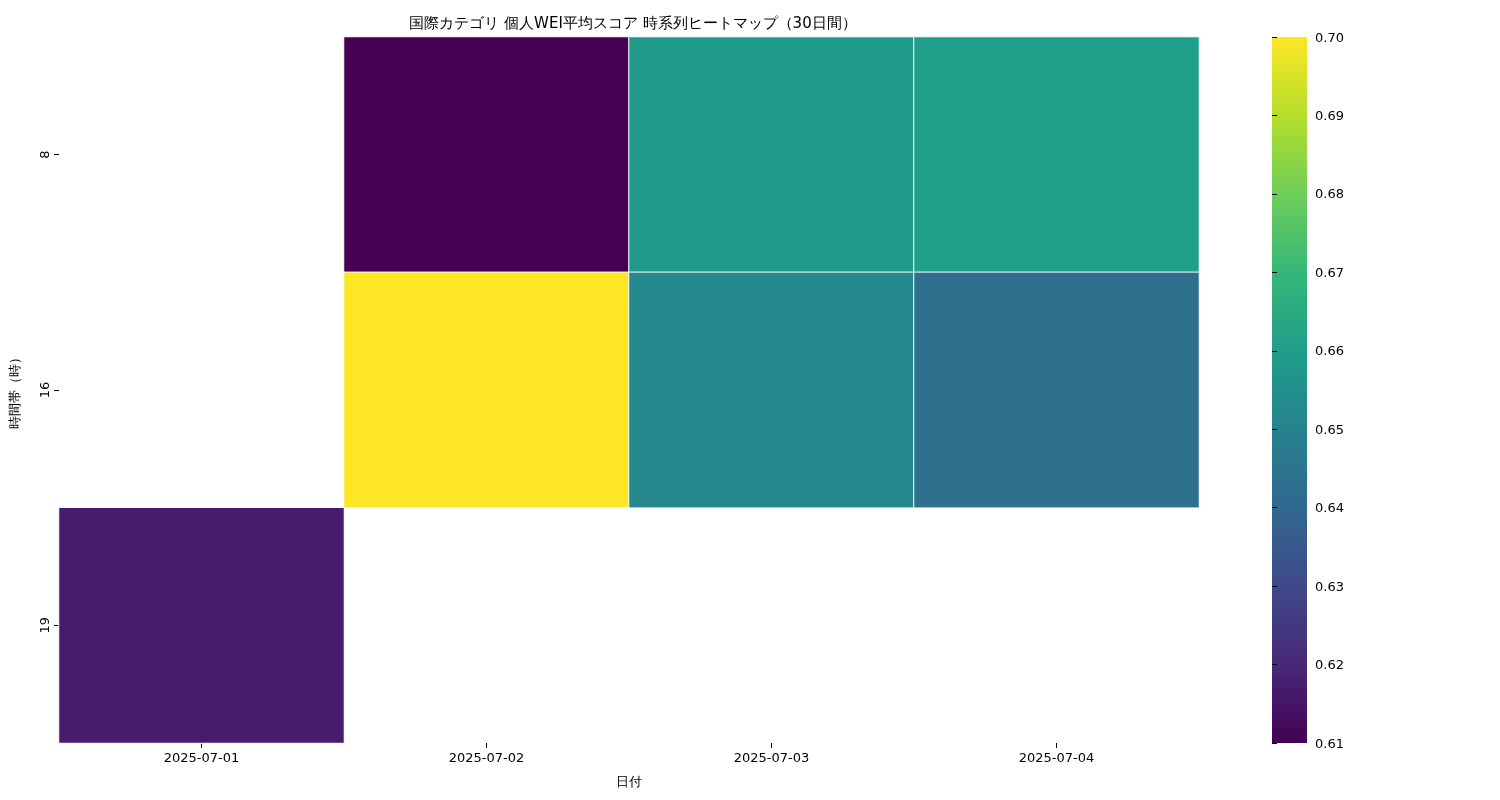 The width and height of the screenshot is (1500, 800). What do you see at coordinates (44, 390) in the screenshot?
I see `y-tick-label: 16` at bounding box center [44, 390].